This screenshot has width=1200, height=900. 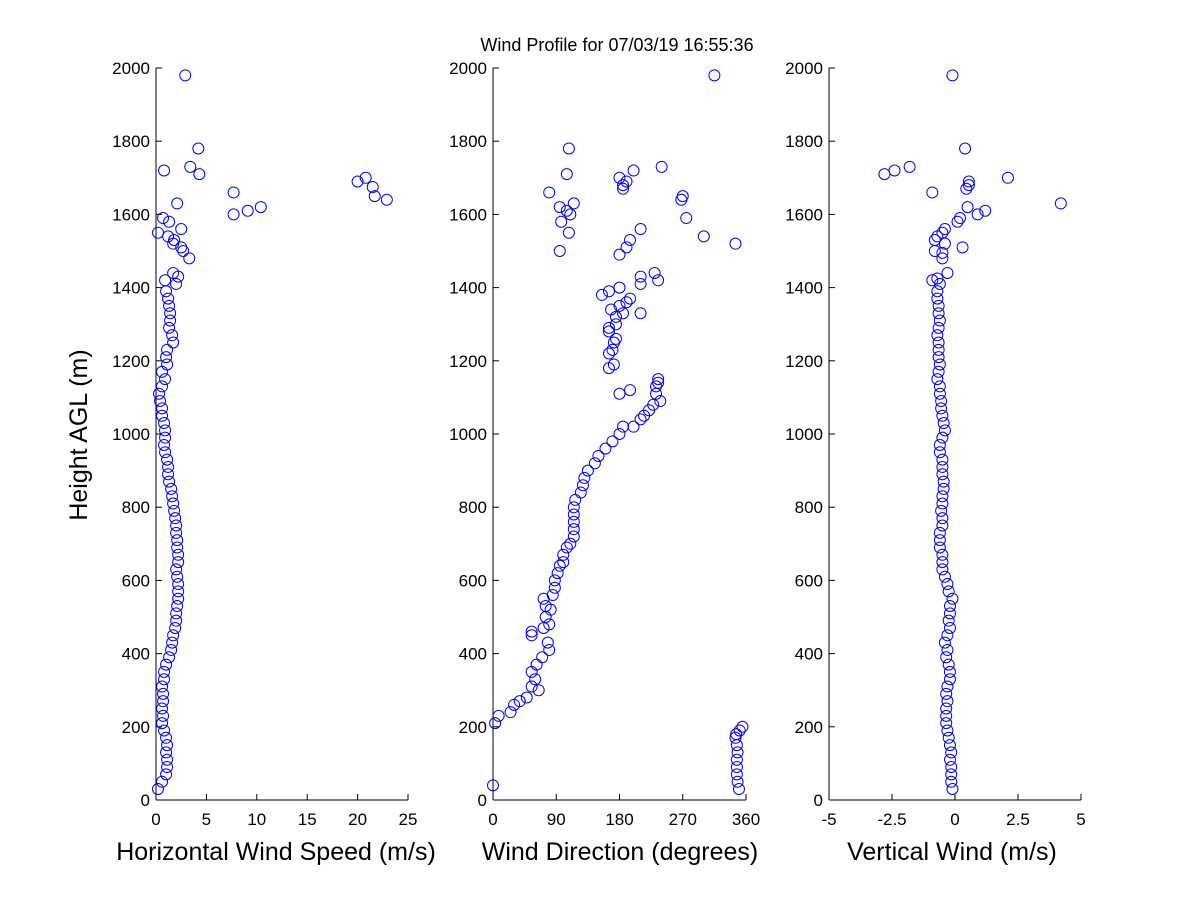 I want to click on y-tick-label: 400, so click(x=809, y=654).